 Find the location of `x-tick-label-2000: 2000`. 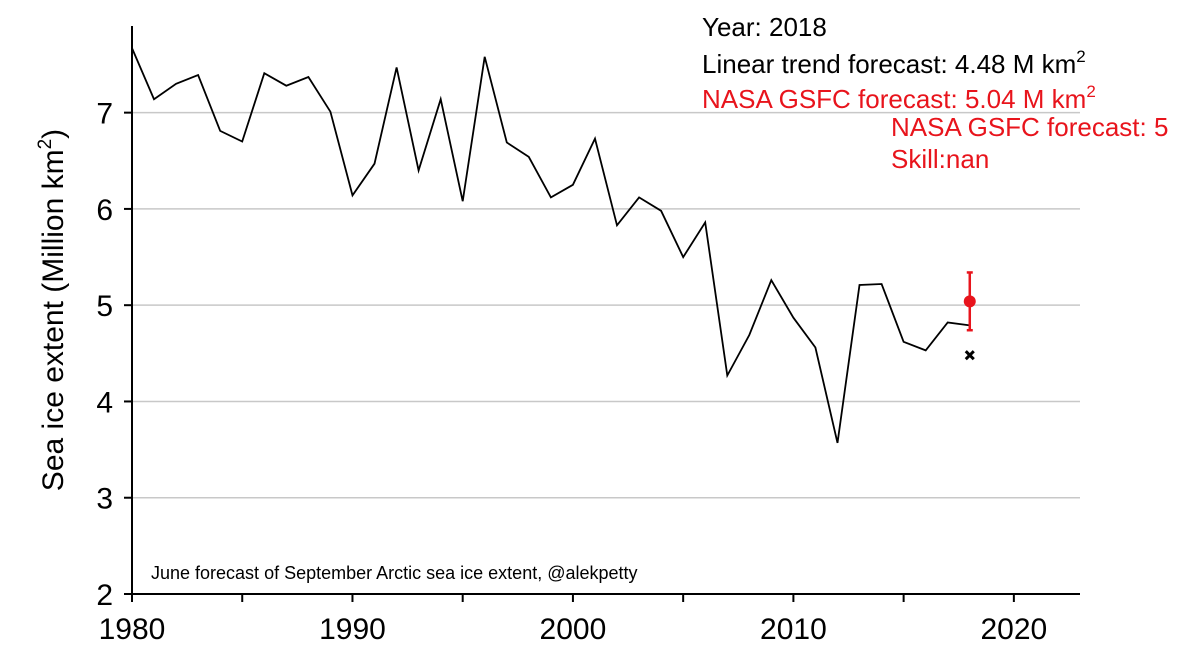

x-tick-label-2000: 2000 is located at coordinates (573, 629).